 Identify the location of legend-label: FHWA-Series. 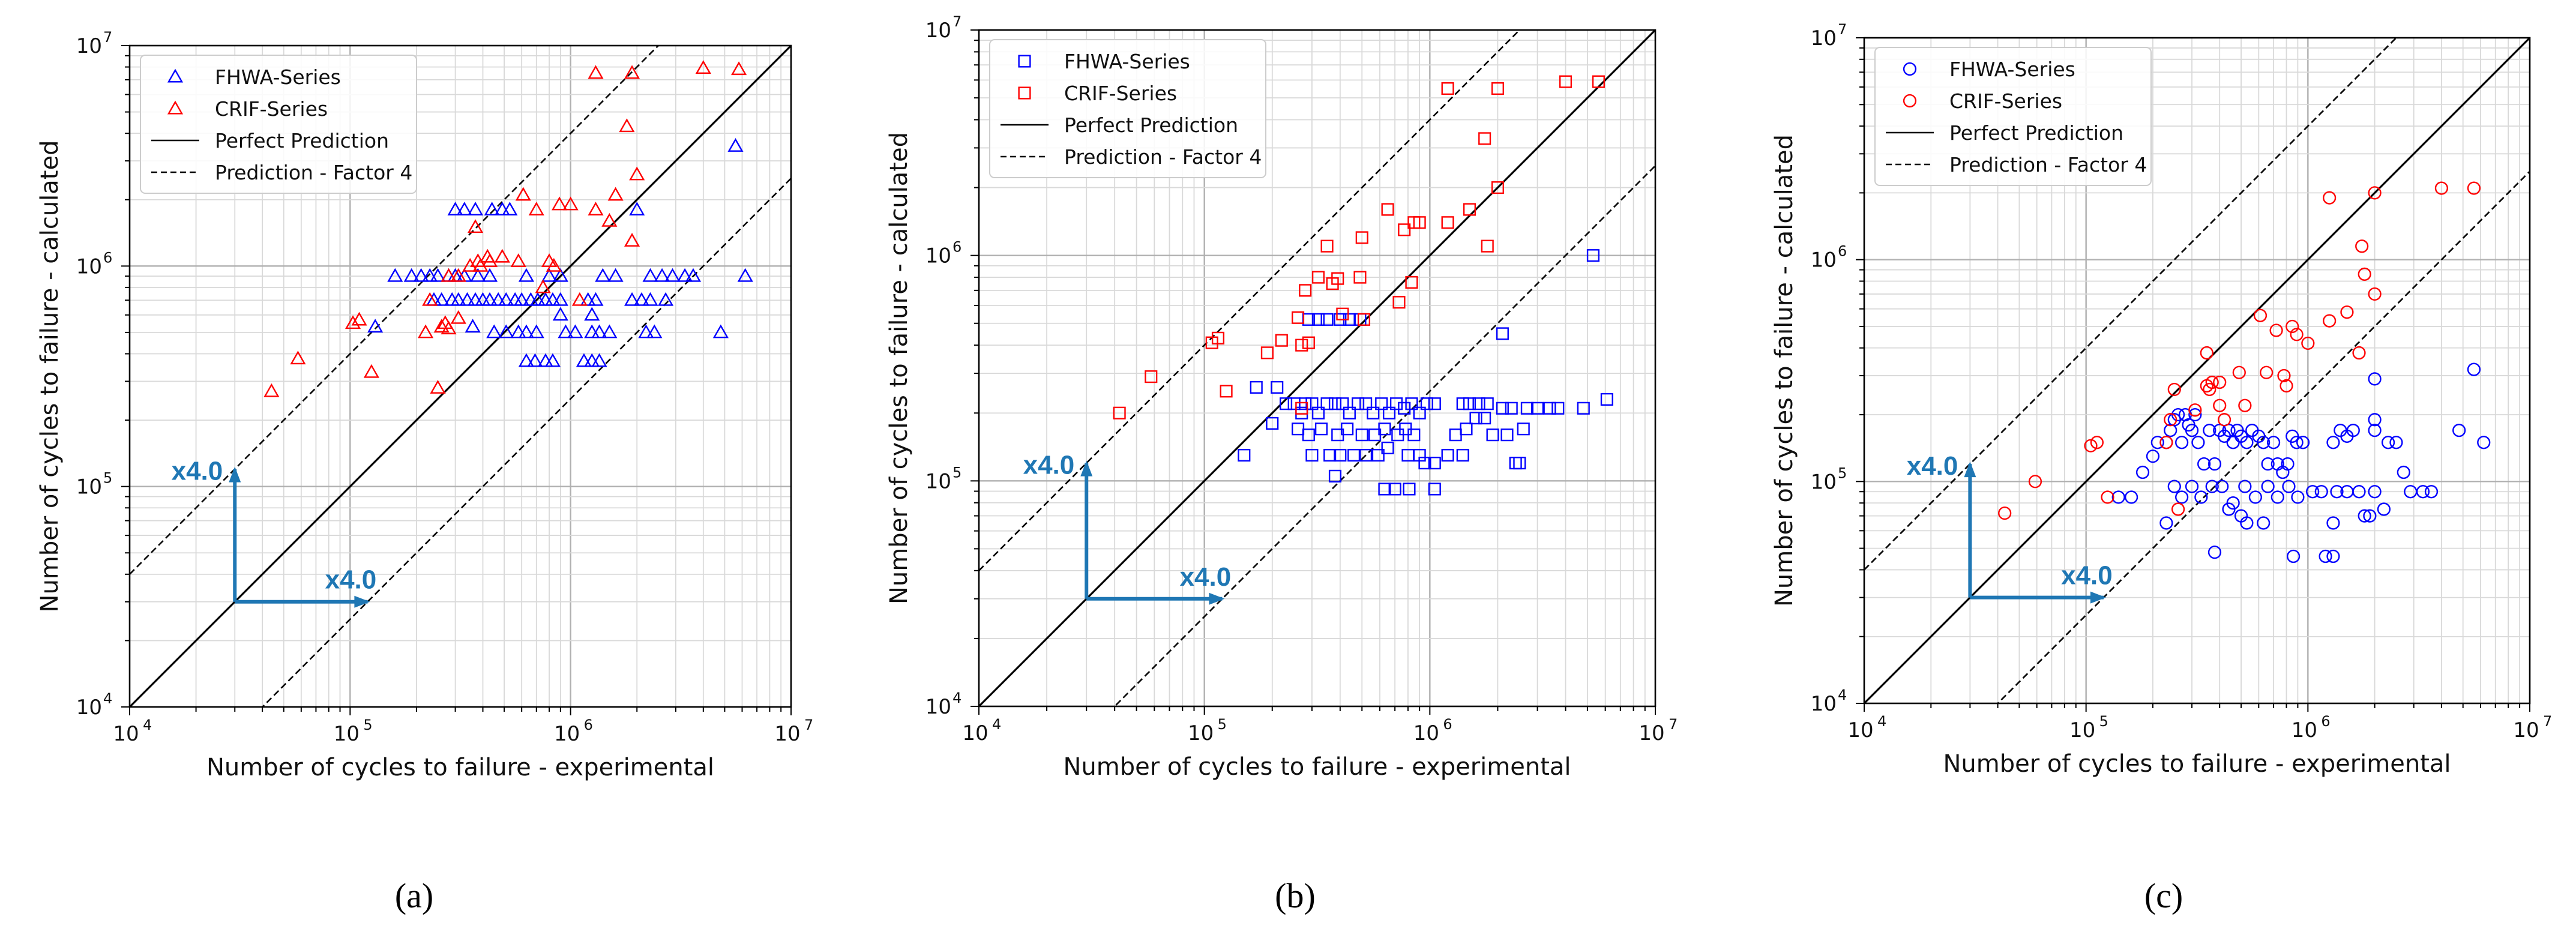
(2012, 69).